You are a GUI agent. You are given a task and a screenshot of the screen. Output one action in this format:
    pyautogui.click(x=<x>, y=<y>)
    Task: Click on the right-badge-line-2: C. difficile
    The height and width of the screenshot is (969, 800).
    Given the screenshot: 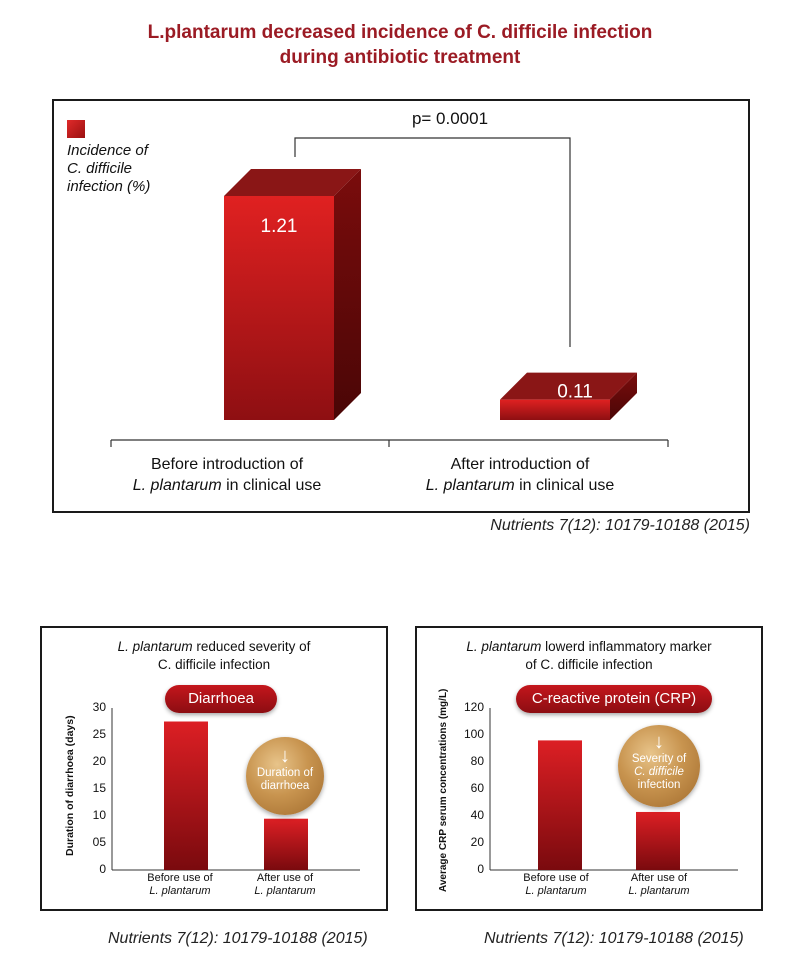 What is the action you would take?
    pyautogui.click(x=659, y=772)
    